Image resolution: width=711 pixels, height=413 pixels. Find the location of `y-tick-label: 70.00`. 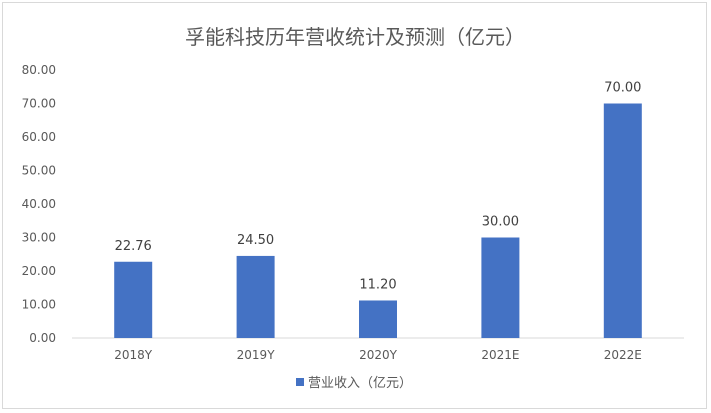

y-tick-label: 70.00 is located at coordinates (39, 104).